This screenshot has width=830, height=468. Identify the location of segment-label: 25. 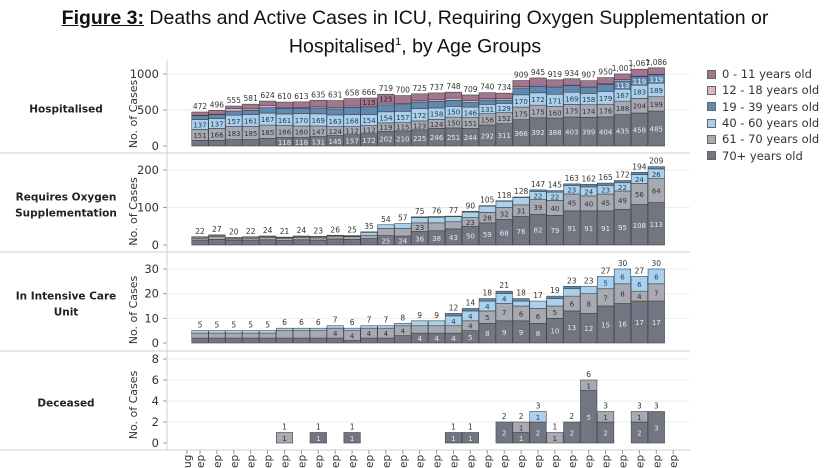
(385, 241).